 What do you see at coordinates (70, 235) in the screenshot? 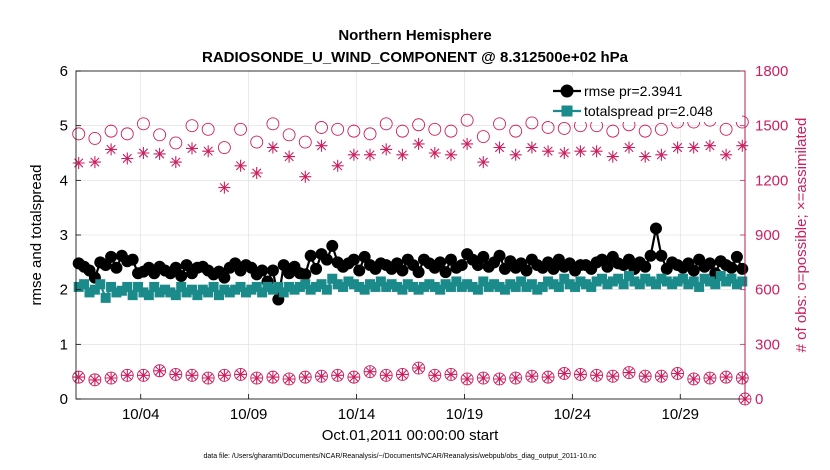
I see `left-y-axis: 0 1 2 3 4 5 6` at bounding box center [70, 235].